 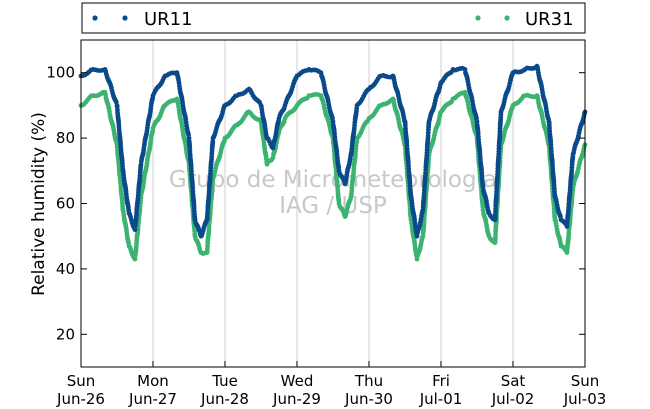 I want to click on legend: UR11 UR31, so click(x=333, y=18).